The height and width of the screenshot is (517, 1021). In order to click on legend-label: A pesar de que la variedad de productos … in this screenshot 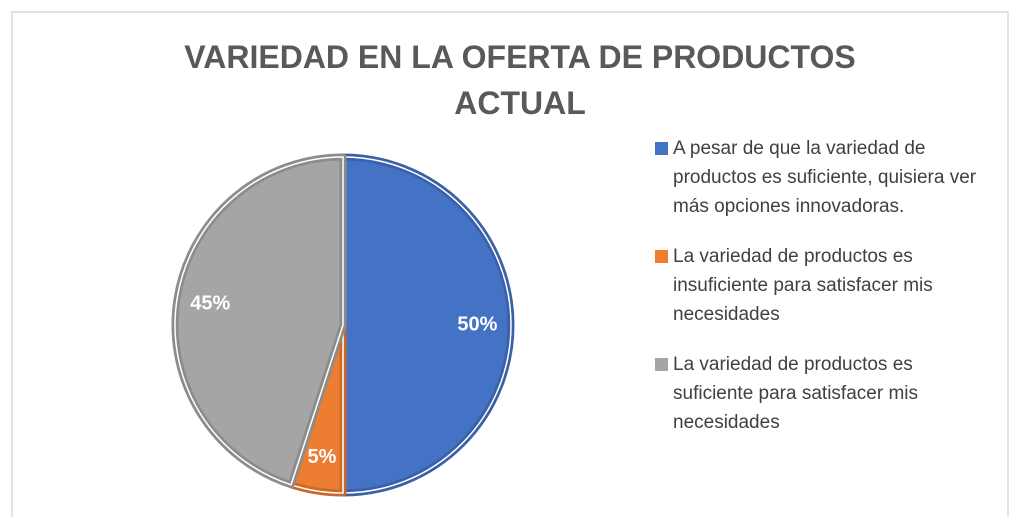, I will do `click(825, 177)`.